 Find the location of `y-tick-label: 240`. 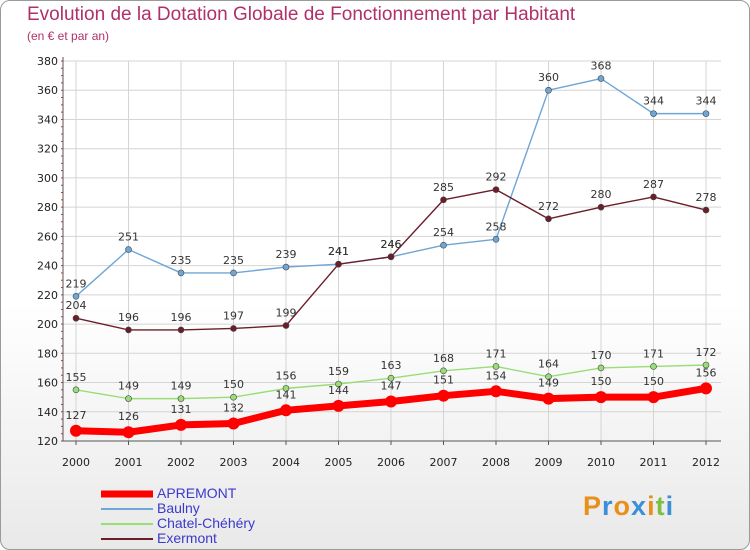

y-tick-label: 240 is located at coordinates (47, 266).